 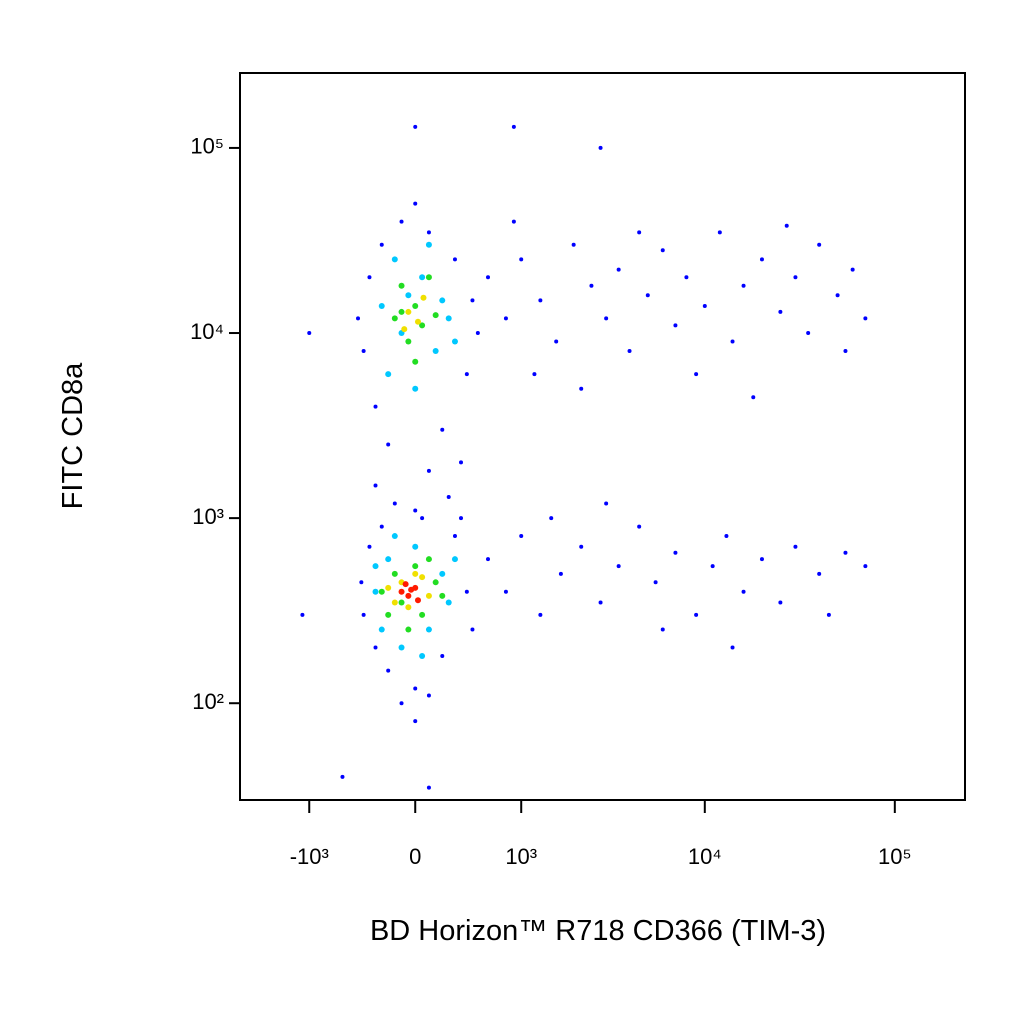 I want to click on y-tick-label: 10⁴, so click(x=207, y=331).